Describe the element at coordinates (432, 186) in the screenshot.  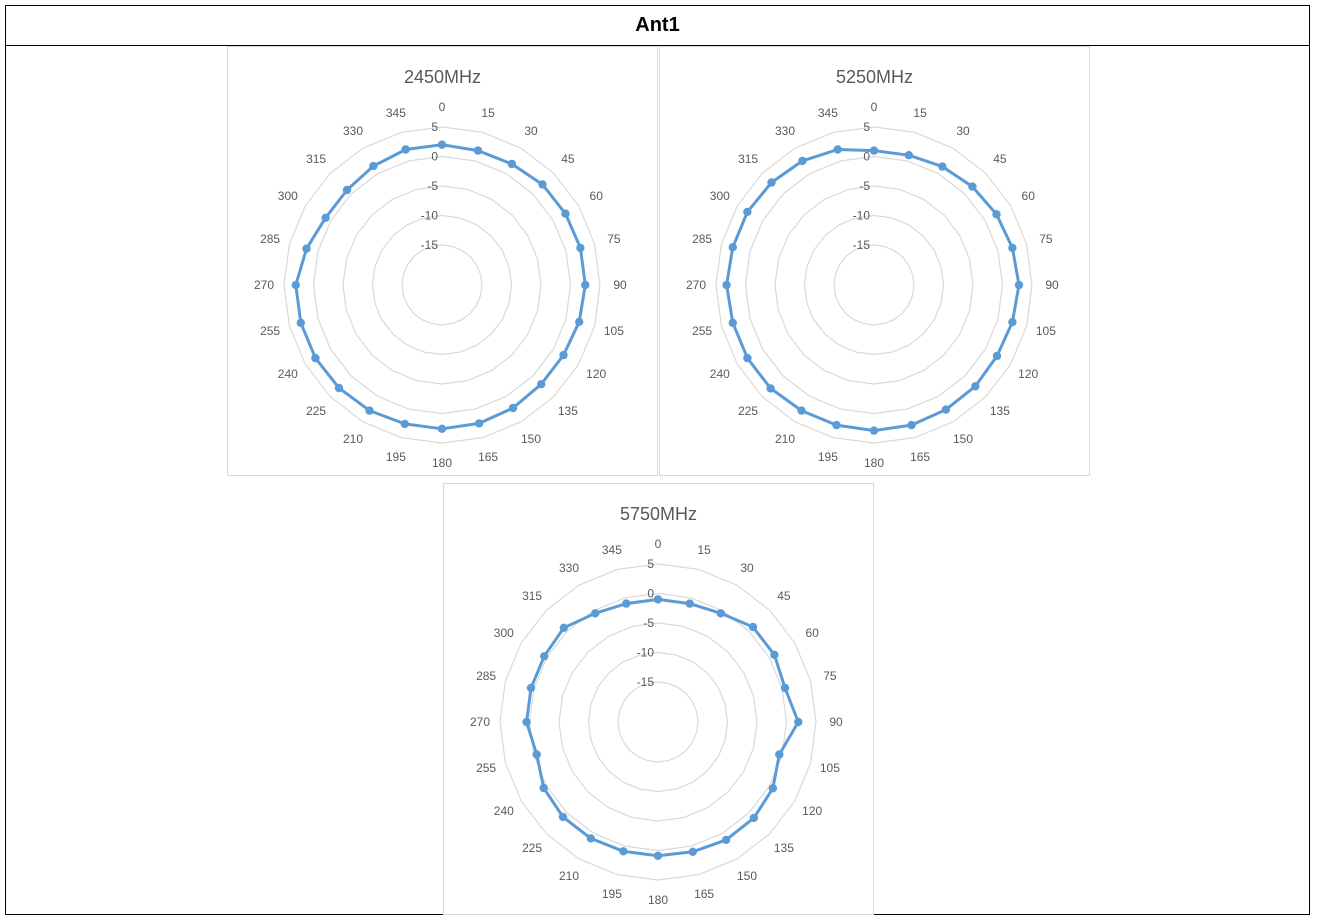
I see `radial-tick-label: -5` at that location.